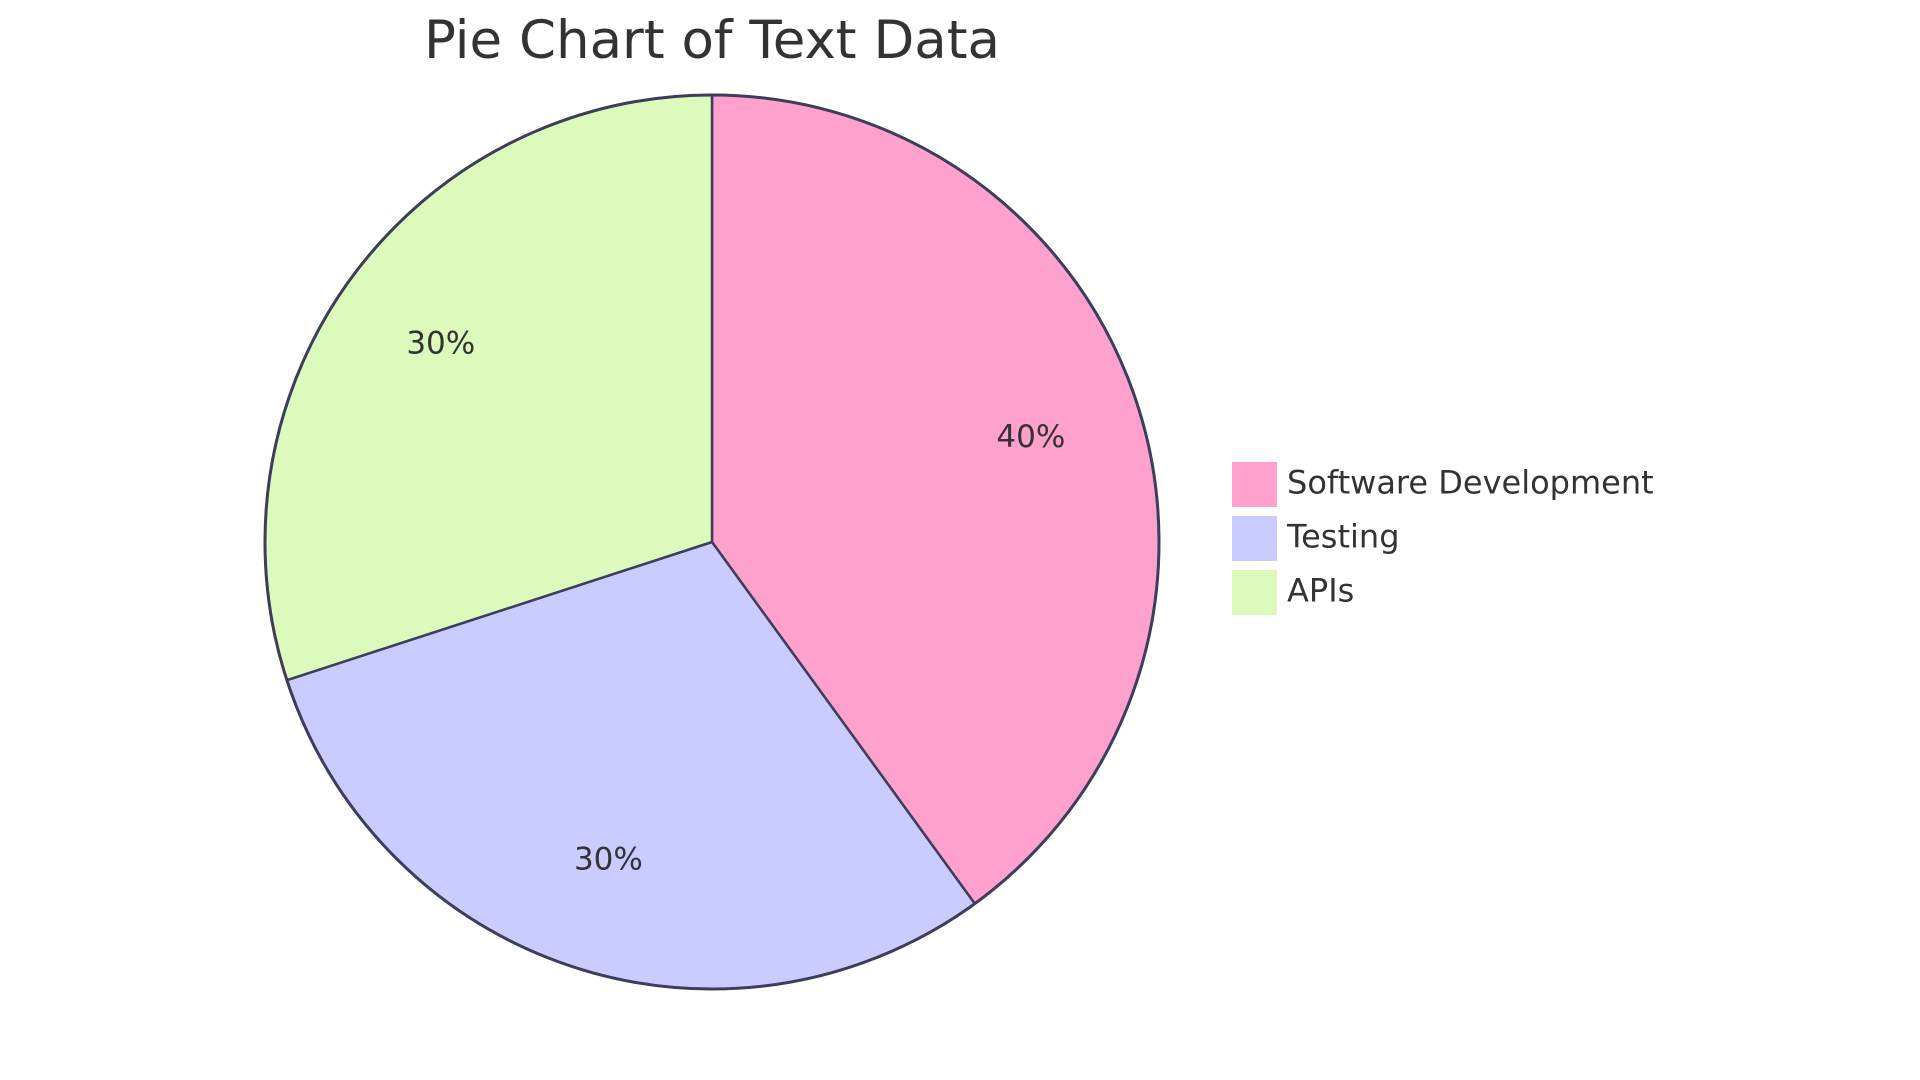 The image size is (1920, 1080). I want to click on chart-title: Pie Chart of Text Data, so click(712, 40).